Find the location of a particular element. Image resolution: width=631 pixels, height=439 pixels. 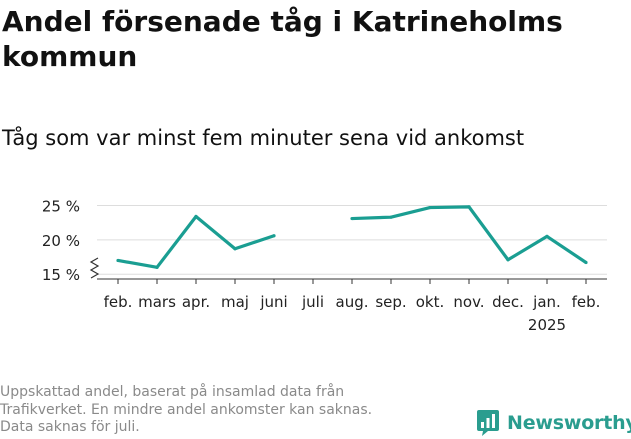

axis-break-icon is located at coordinates (94, 268).